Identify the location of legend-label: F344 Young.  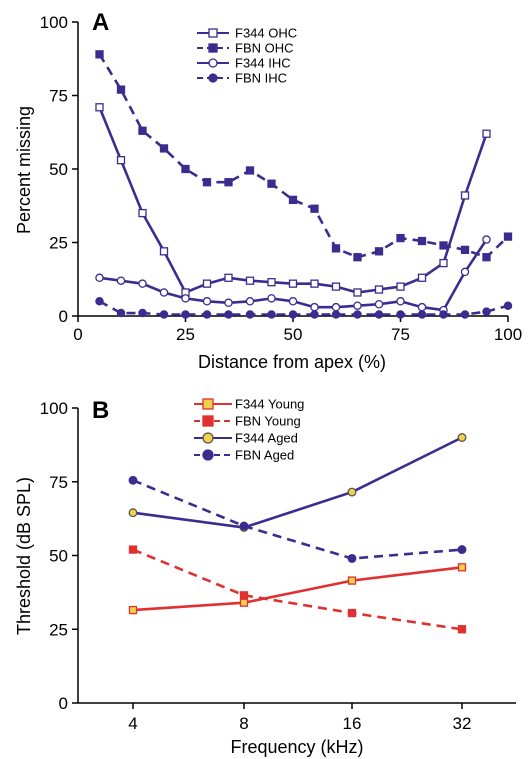
(269, 404).